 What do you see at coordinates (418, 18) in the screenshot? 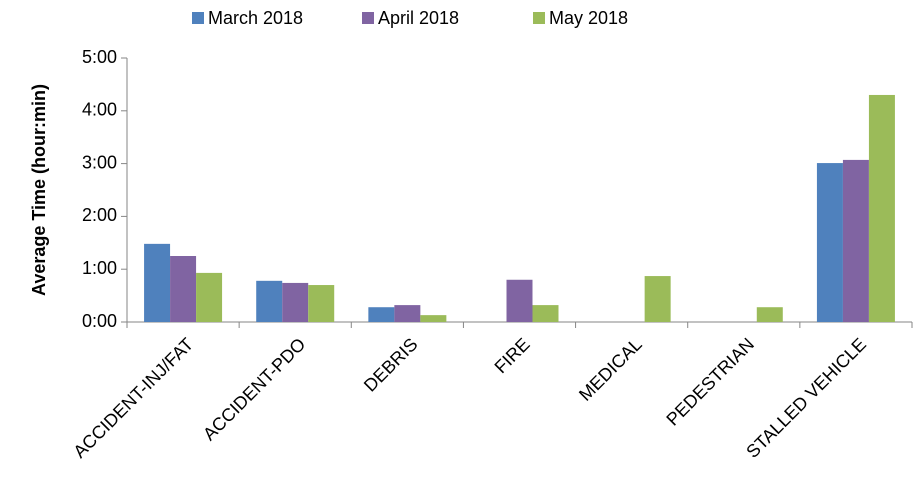
I see `legend-label: April 2018` at bounding box center [418, 18].